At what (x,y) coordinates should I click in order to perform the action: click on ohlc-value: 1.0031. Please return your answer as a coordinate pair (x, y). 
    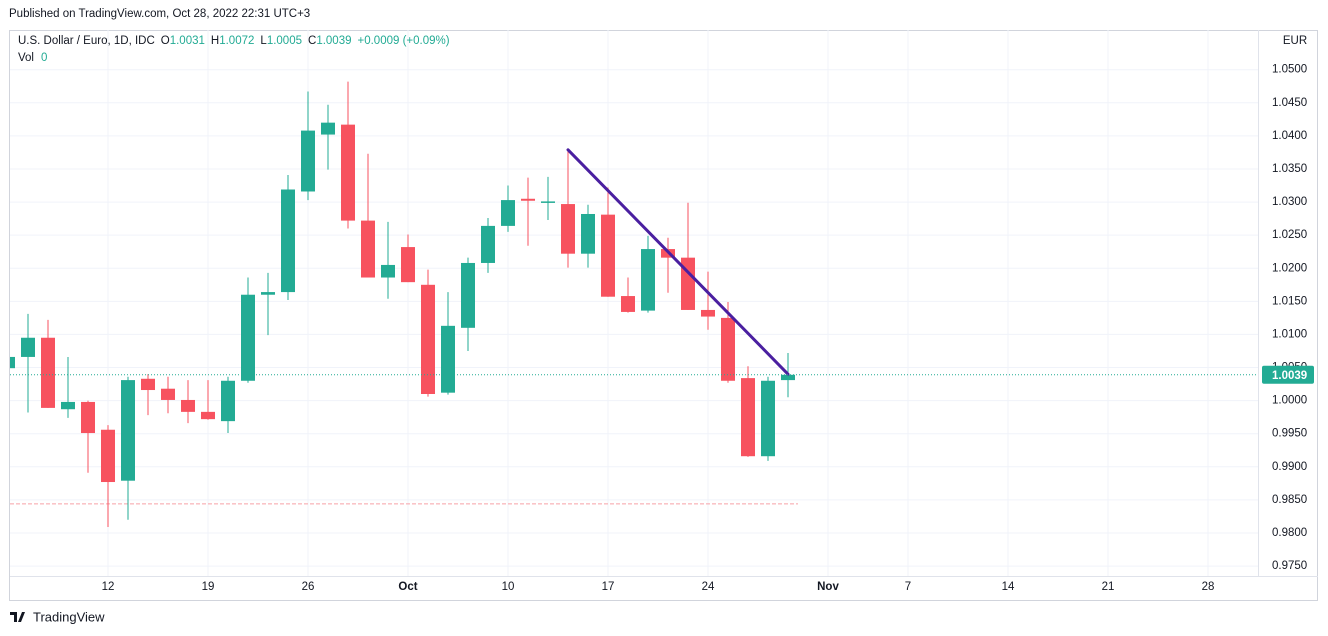
    Looking at the image, I should click on (187, 41).